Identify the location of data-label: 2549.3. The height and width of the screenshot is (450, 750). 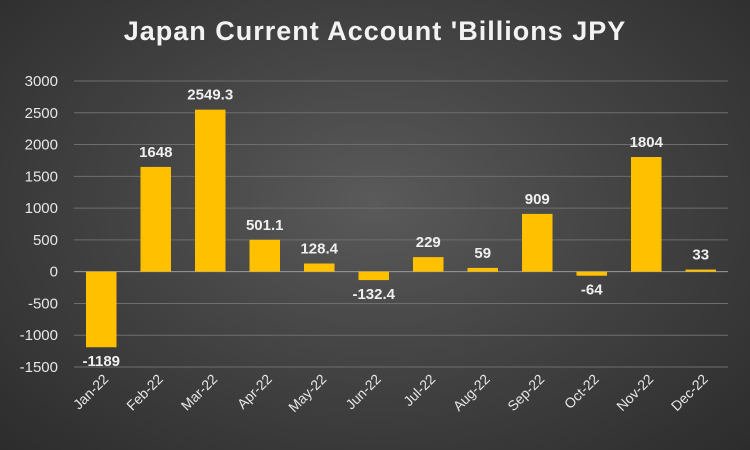
(210, 95).